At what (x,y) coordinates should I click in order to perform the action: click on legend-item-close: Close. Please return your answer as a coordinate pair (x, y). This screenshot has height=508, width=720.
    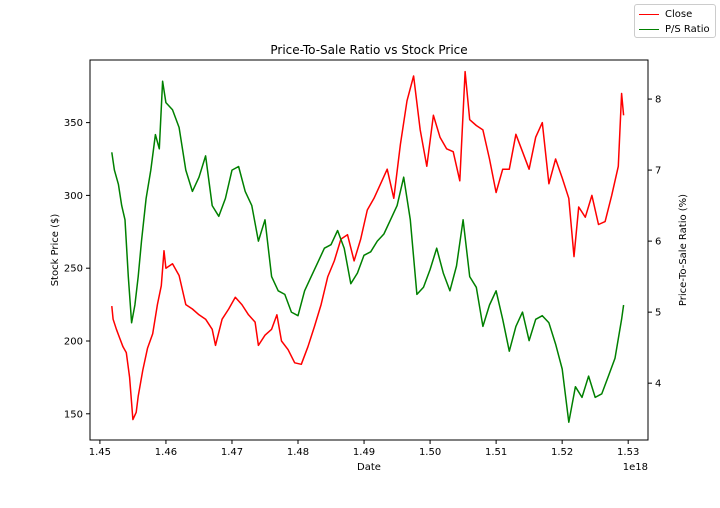
    Looking at the image, I should click on (675, 14).